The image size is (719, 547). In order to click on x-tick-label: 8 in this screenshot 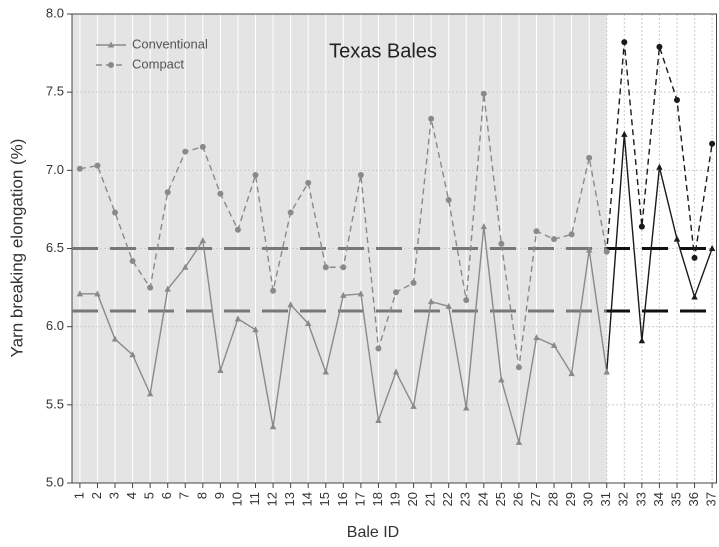, I will do `click(201, 495)`.